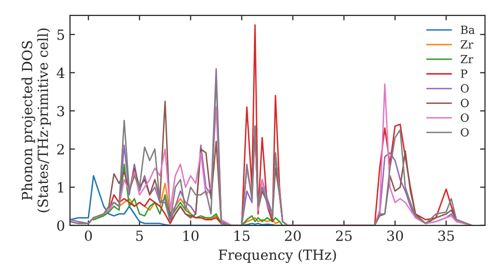 Image resolution: width=500 pixels, height=280 pixels. What do you see at coordinates (36, 120) in the screenshot?
I see `y-axis-title: Phonon projected DOS (States/THz·primitive cell)` at bounding box center [36, 120].